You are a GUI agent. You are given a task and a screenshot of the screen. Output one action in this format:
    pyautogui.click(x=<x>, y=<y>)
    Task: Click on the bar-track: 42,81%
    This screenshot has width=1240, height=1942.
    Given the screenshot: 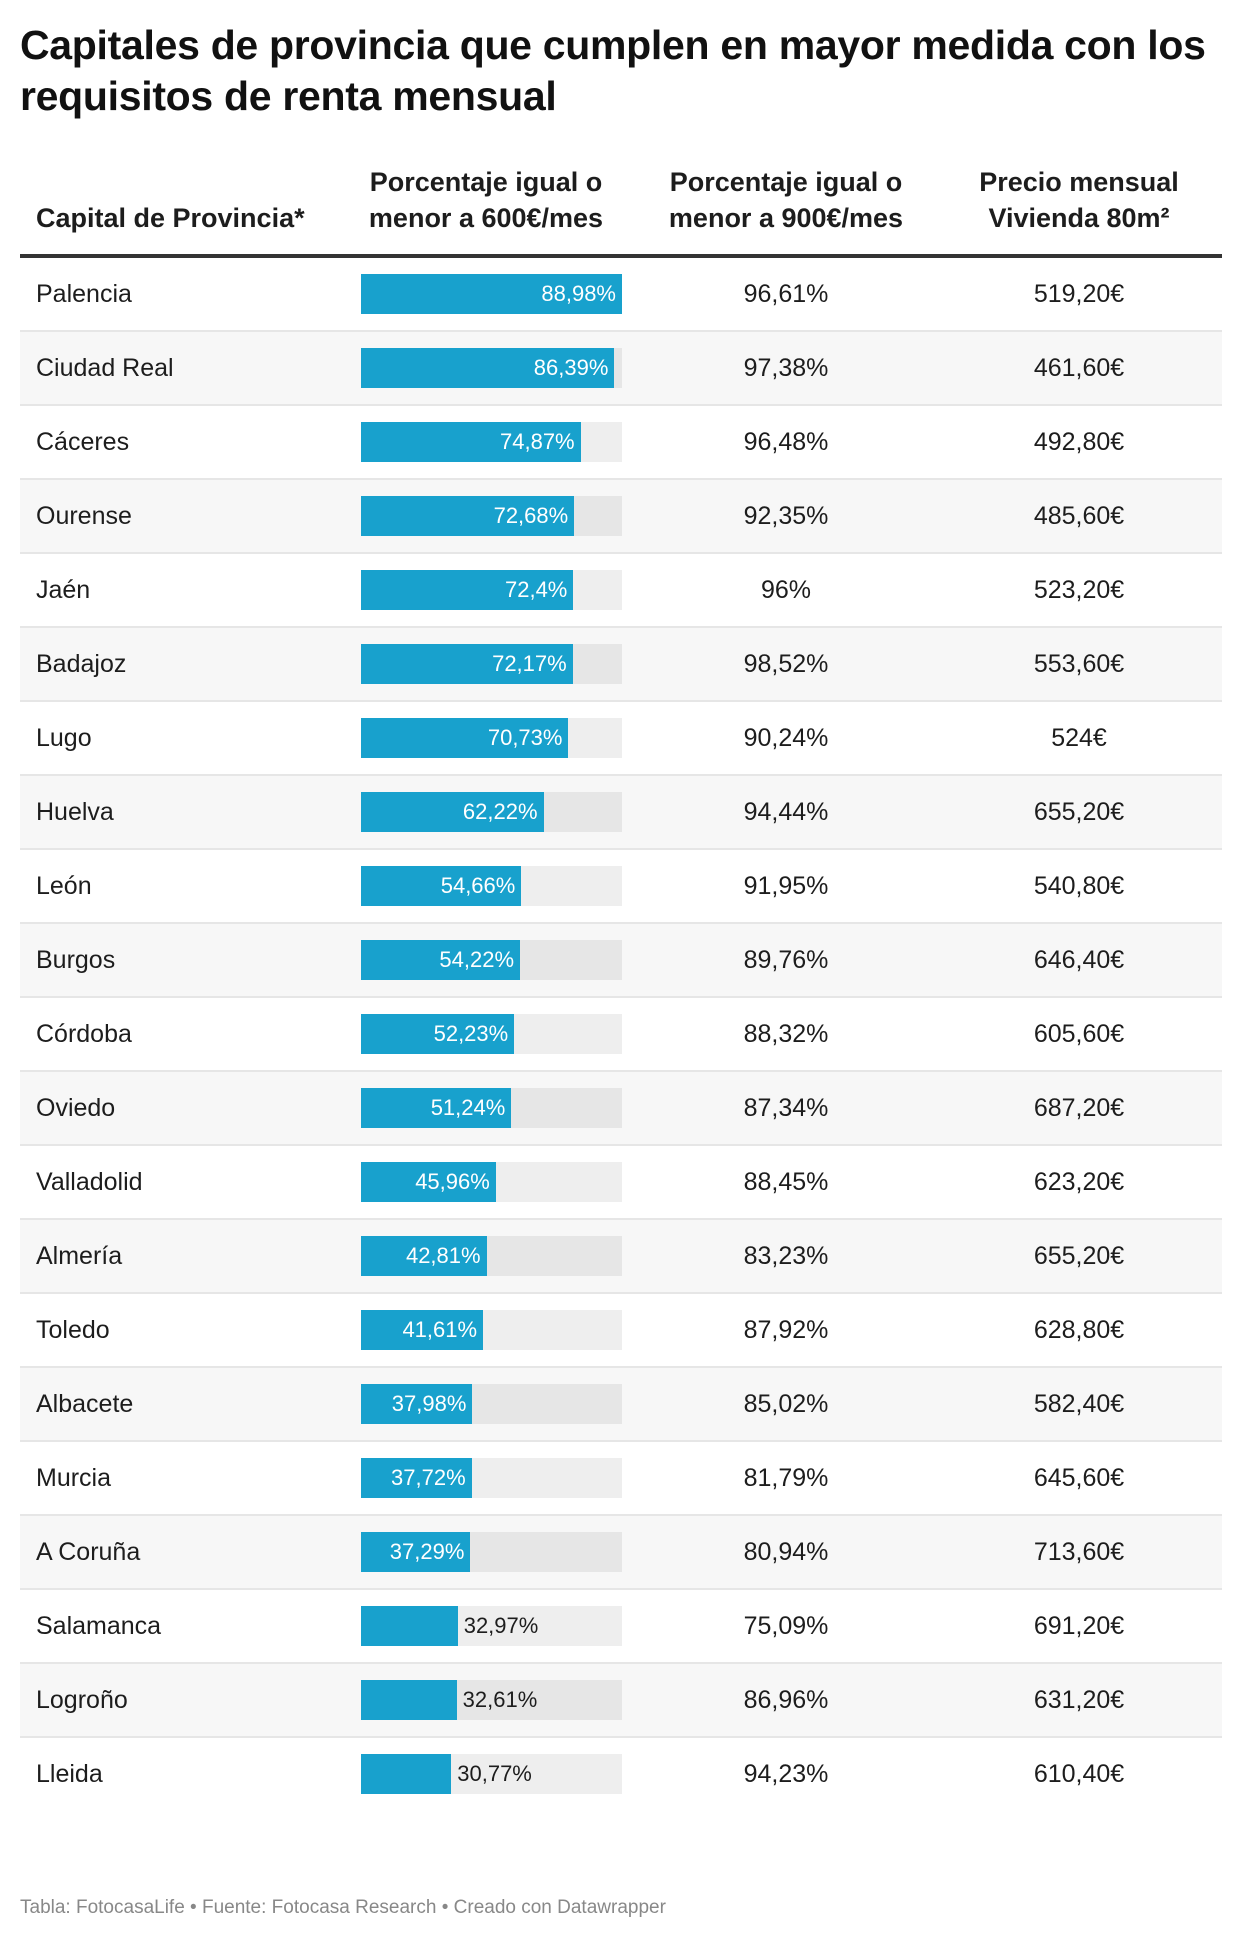 What is the action you would take?
    pyautogui.click(x=491, y=1256)
    